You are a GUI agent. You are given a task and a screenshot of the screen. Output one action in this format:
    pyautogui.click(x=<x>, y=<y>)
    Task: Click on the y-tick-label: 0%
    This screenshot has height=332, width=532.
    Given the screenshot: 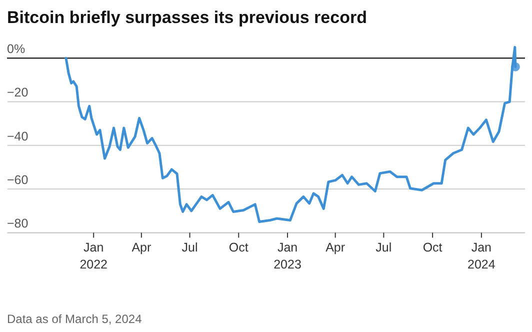 What is the action you would take?
    pyautogui.click(x=16, y=49)
    